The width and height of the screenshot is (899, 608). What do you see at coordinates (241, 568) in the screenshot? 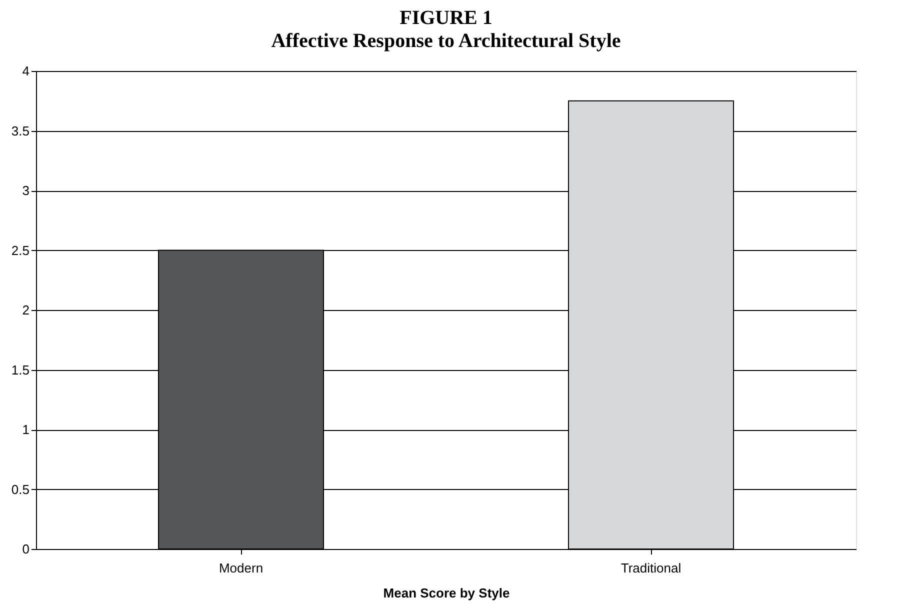
I see `x-tick-label: Modern` at bounding box center [241, 568].